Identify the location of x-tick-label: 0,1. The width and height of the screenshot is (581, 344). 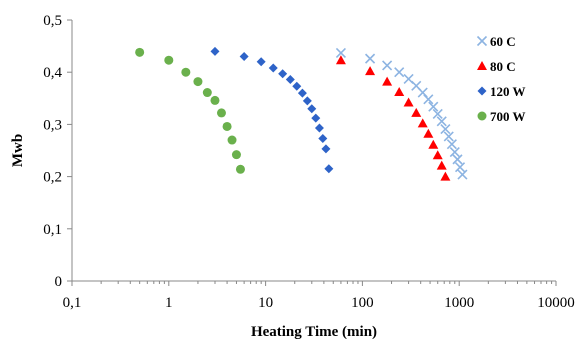
(72, 303).